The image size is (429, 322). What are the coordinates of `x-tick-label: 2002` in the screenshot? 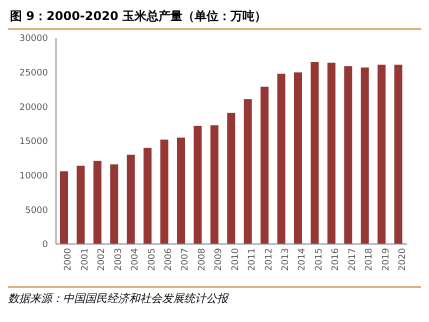 It's located at (102, 259).